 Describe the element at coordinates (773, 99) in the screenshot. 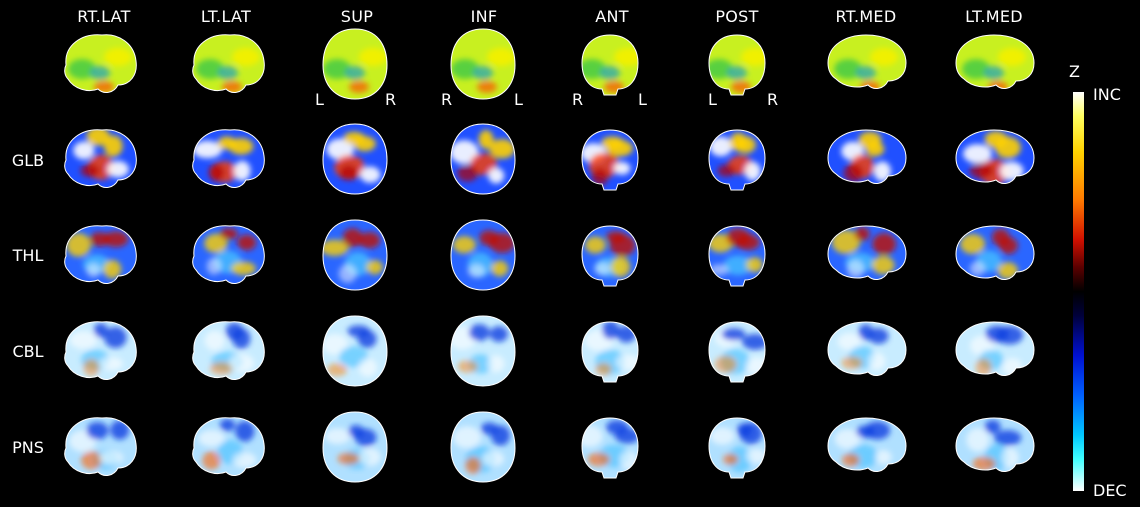

I see `orientation-post-right: R` at that location.